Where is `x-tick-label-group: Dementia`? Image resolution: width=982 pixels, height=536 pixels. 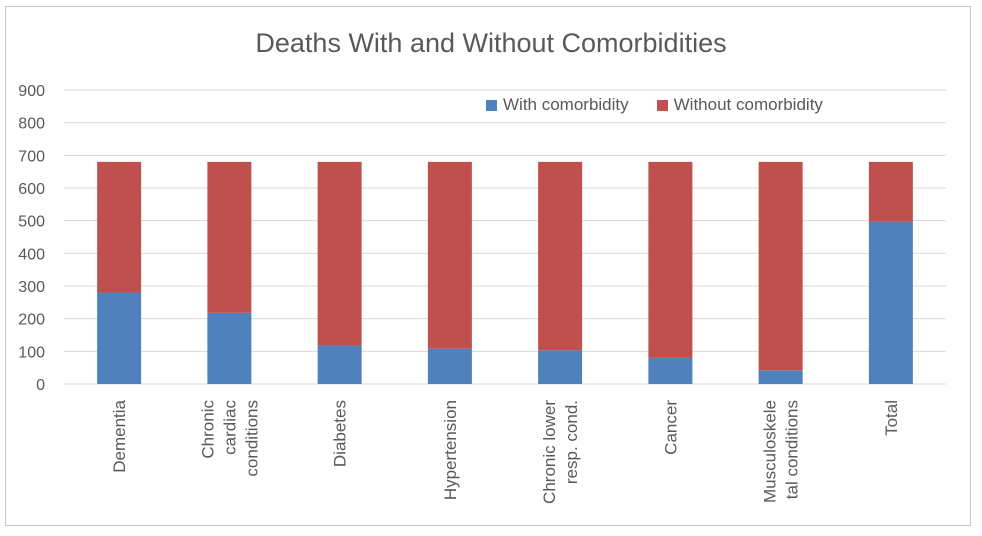 x-tick-label-group: Dementia is located at coordinates (119, 435).